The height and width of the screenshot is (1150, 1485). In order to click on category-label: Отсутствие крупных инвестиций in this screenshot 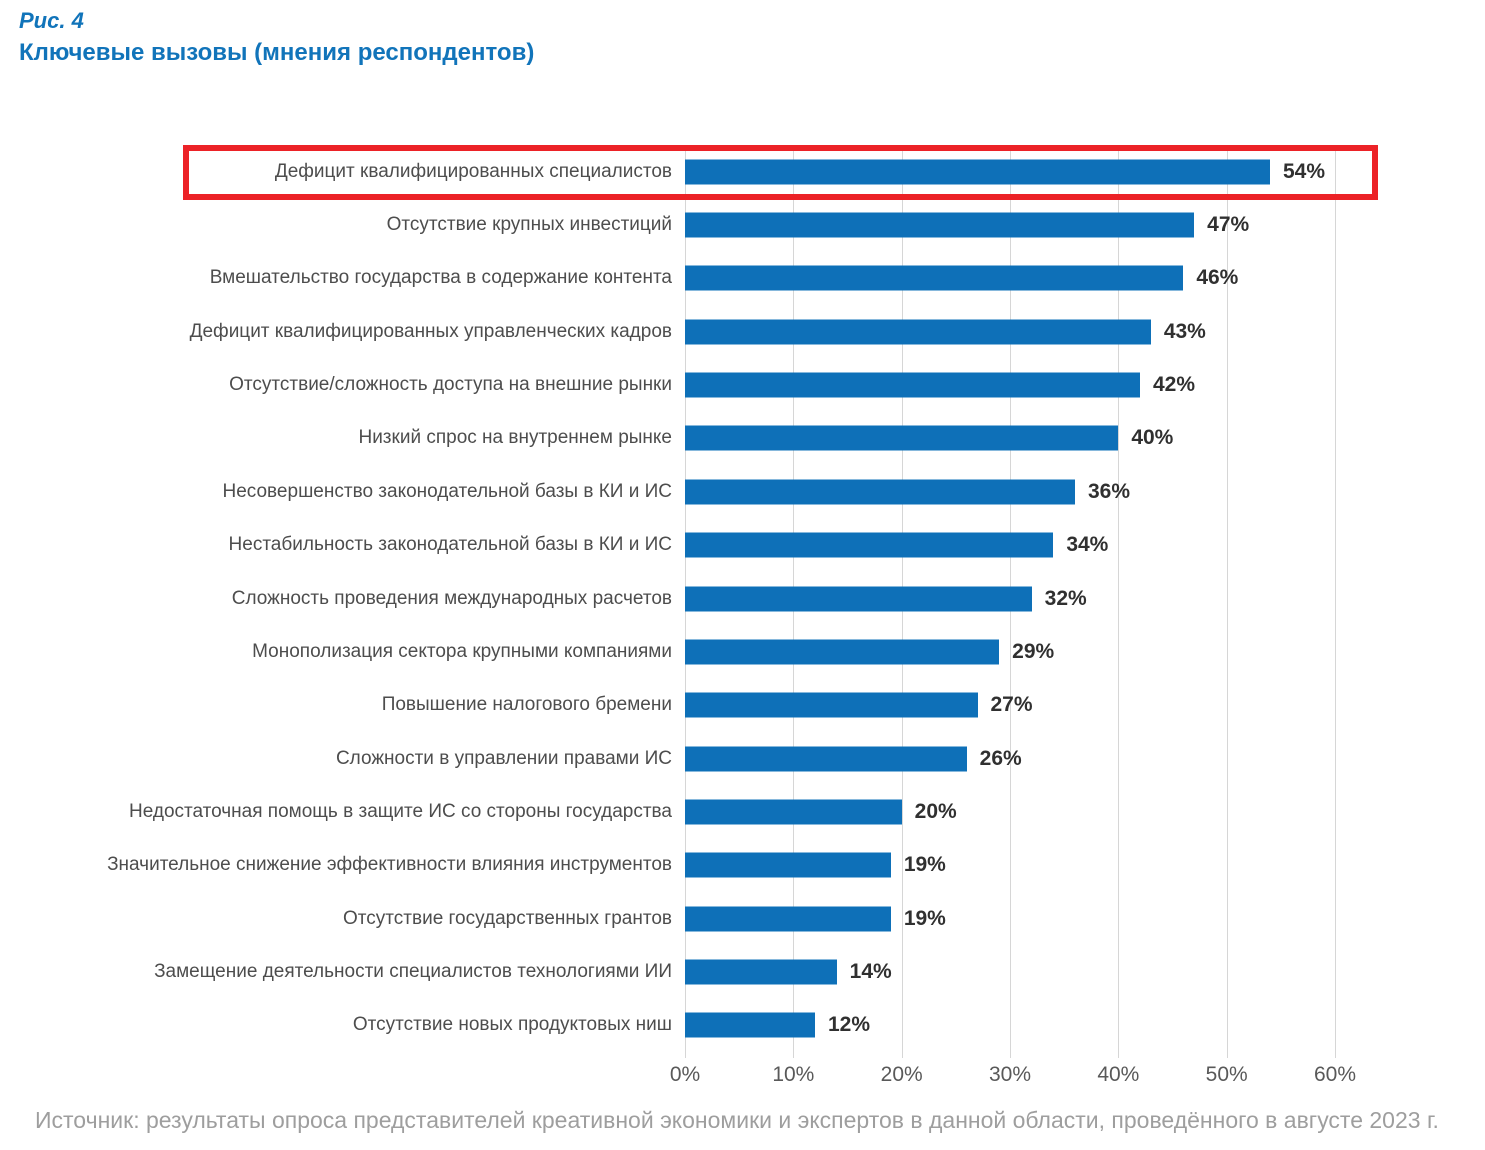, I will do `click(529, 225)`.